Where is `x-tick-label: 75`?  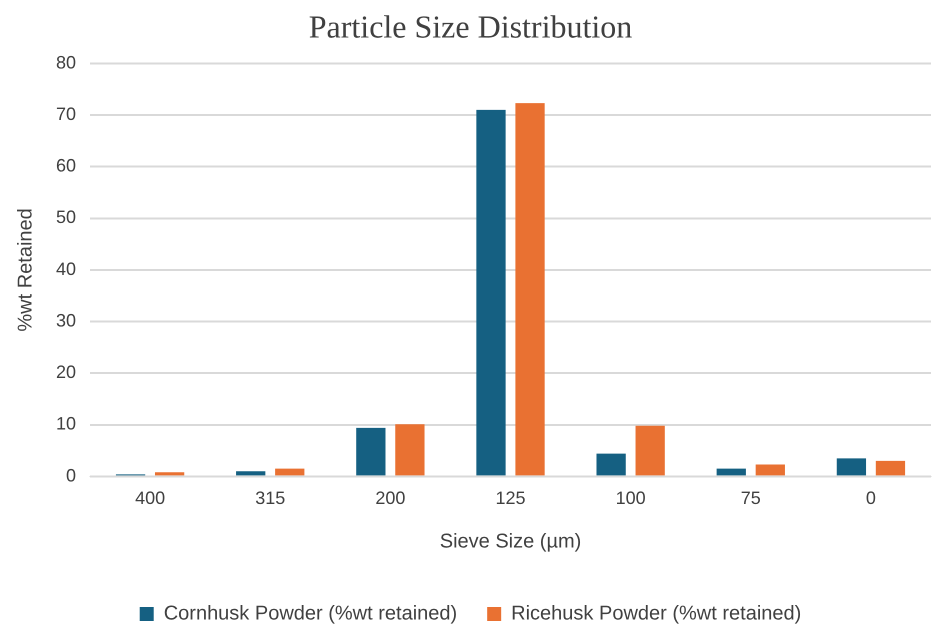
x-tick-label: 75 is located at coordinates (750, 498).